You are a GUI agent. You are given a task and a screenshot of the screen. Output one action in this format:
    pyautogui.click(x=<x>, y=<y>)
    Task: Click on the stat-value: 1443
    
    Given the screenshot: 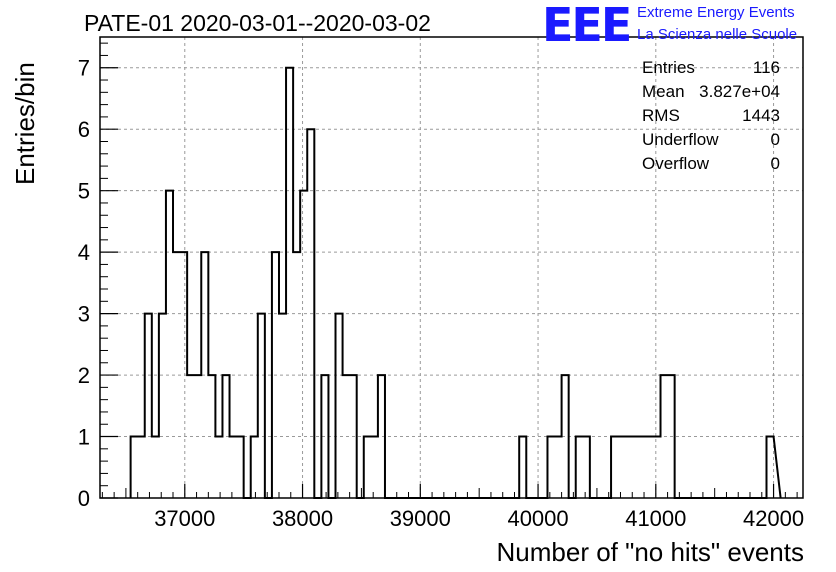 What is the action you would take?
    pyautogui.click(x=761, y=115)
    